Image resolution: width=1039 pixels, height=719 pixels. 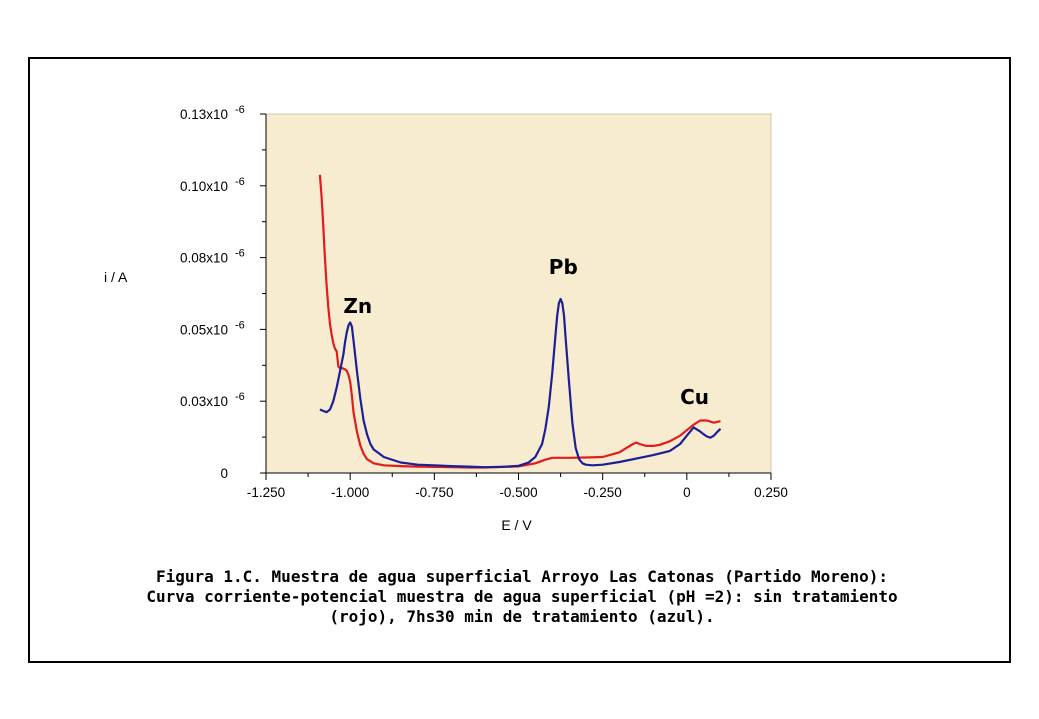 What do you see at coordinates (563, 267) in the screenshot?
I see `peak-label-pb: Pb` at bounding box center [563, 267].